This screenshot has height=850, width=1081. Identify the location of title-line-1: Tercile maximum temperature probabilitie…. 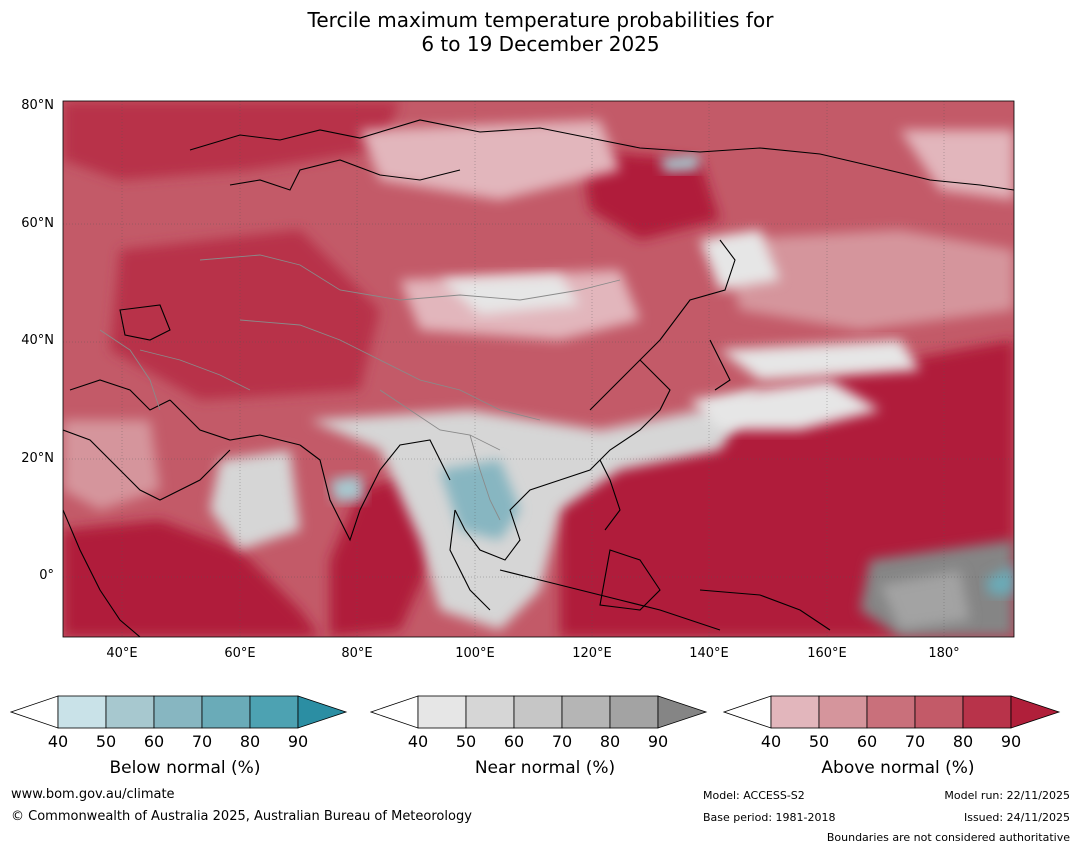
(540, 20).